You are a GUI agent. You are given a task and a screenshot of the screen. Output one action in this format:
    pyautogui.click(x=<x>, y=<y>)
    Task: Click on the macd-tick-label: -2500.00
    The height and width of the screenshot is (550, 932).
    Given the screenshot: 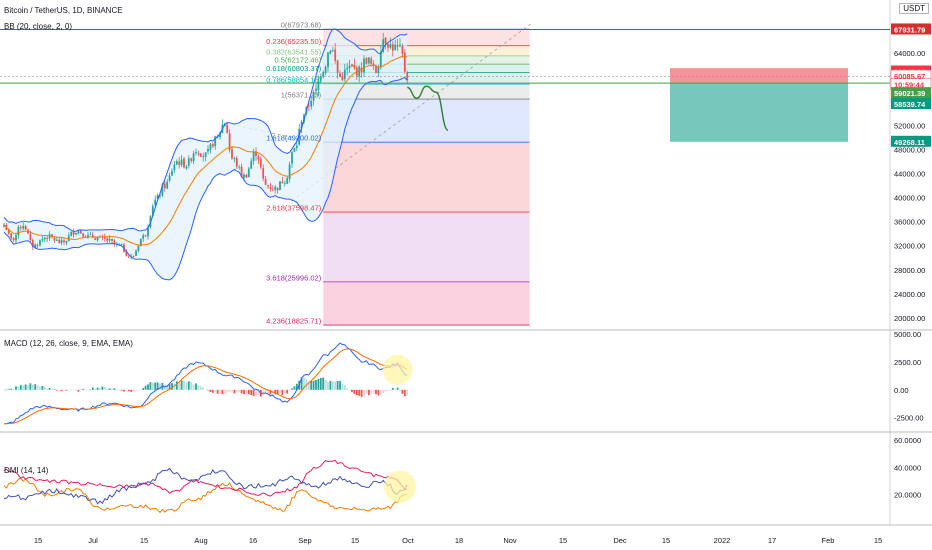 What is the action you would take?
    pyautogui.click(x=909, y=418)
    